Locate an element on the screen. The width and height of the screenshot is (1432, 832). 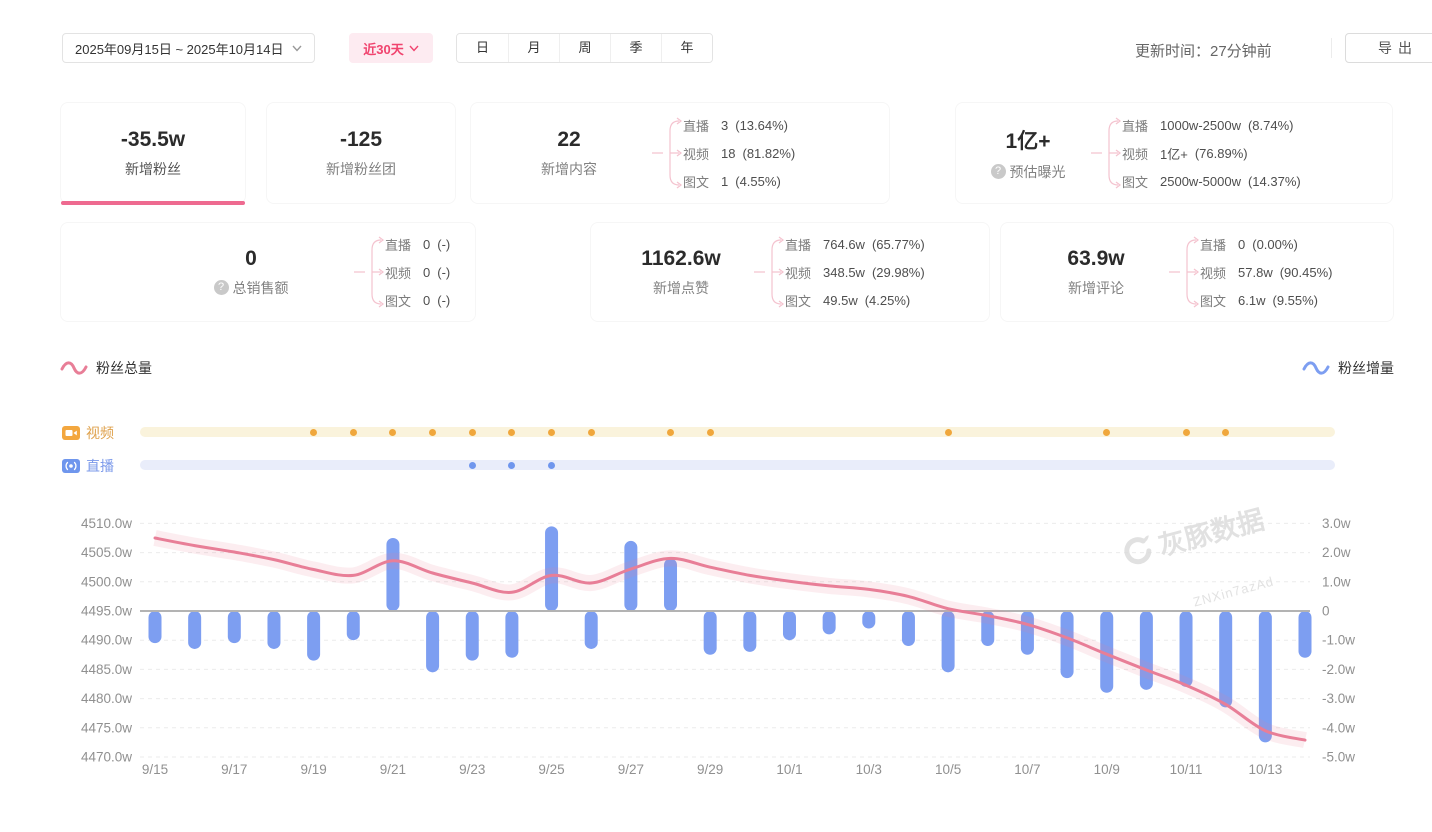
breakdown-row: 视频 0 (-) is located at coordinates (418, 272).